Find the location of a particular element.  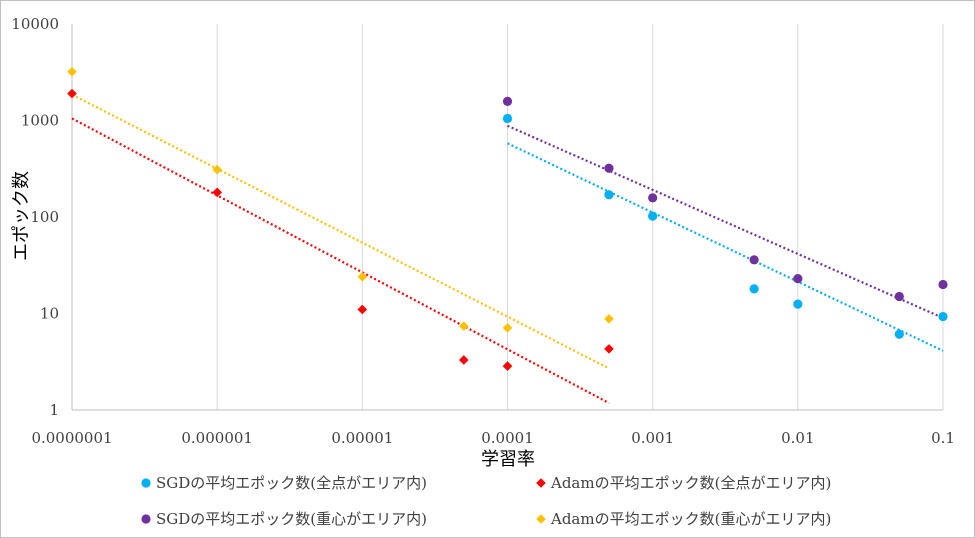

y-tick-label: 10000 is located at coordinates (35, 24).